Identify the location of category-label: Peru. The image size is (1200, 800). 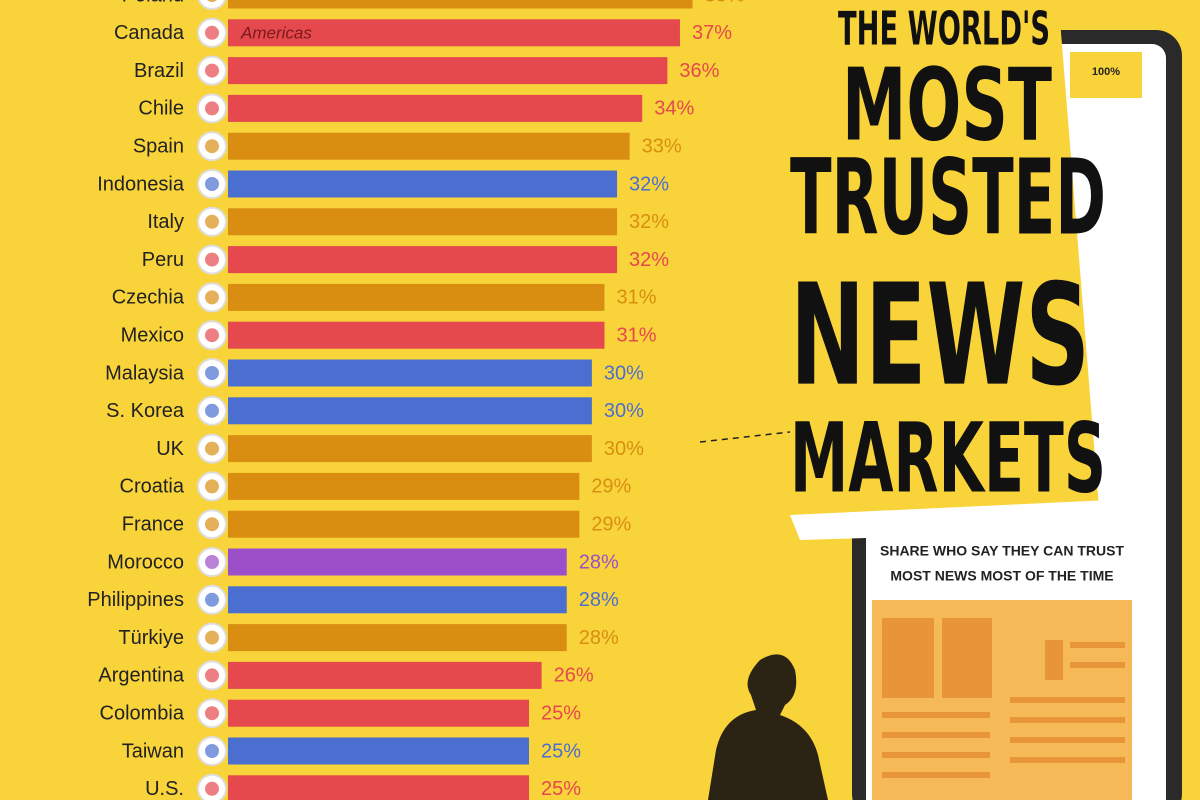
(163, 260).